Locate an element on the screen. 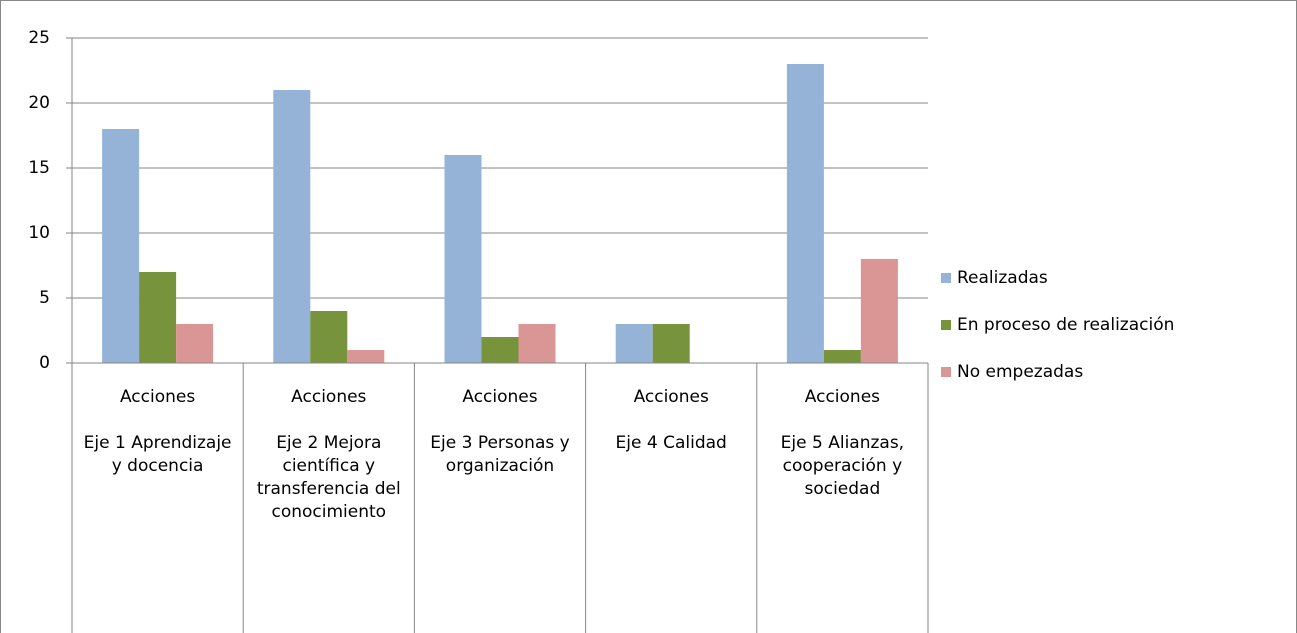 The height and width of the screenshot is (633, 1297). y-tick-label: 10 is located at coordinates (39, 233).